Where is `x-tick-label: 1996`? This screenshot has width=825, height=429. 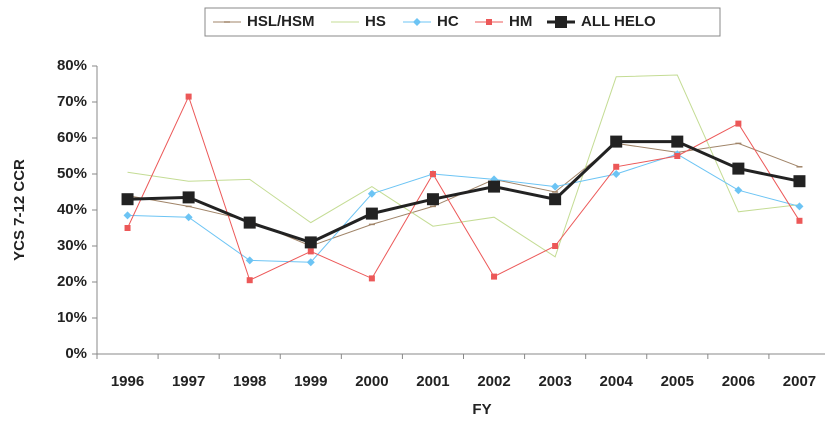 x-tick-label: 1996 is located at coordinates (127, 381).